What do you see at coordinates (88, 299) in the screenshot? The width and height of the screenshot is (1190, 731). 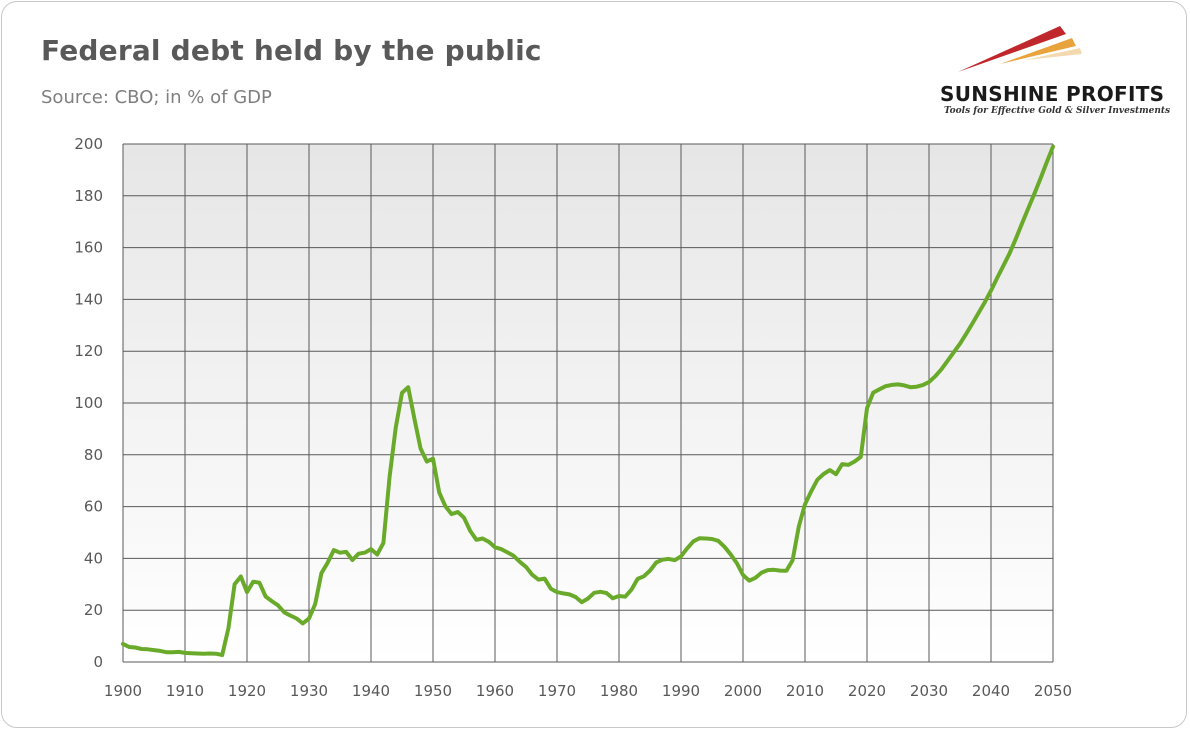 I see `y-tick-label: 140` at bounding box center [88, 299].